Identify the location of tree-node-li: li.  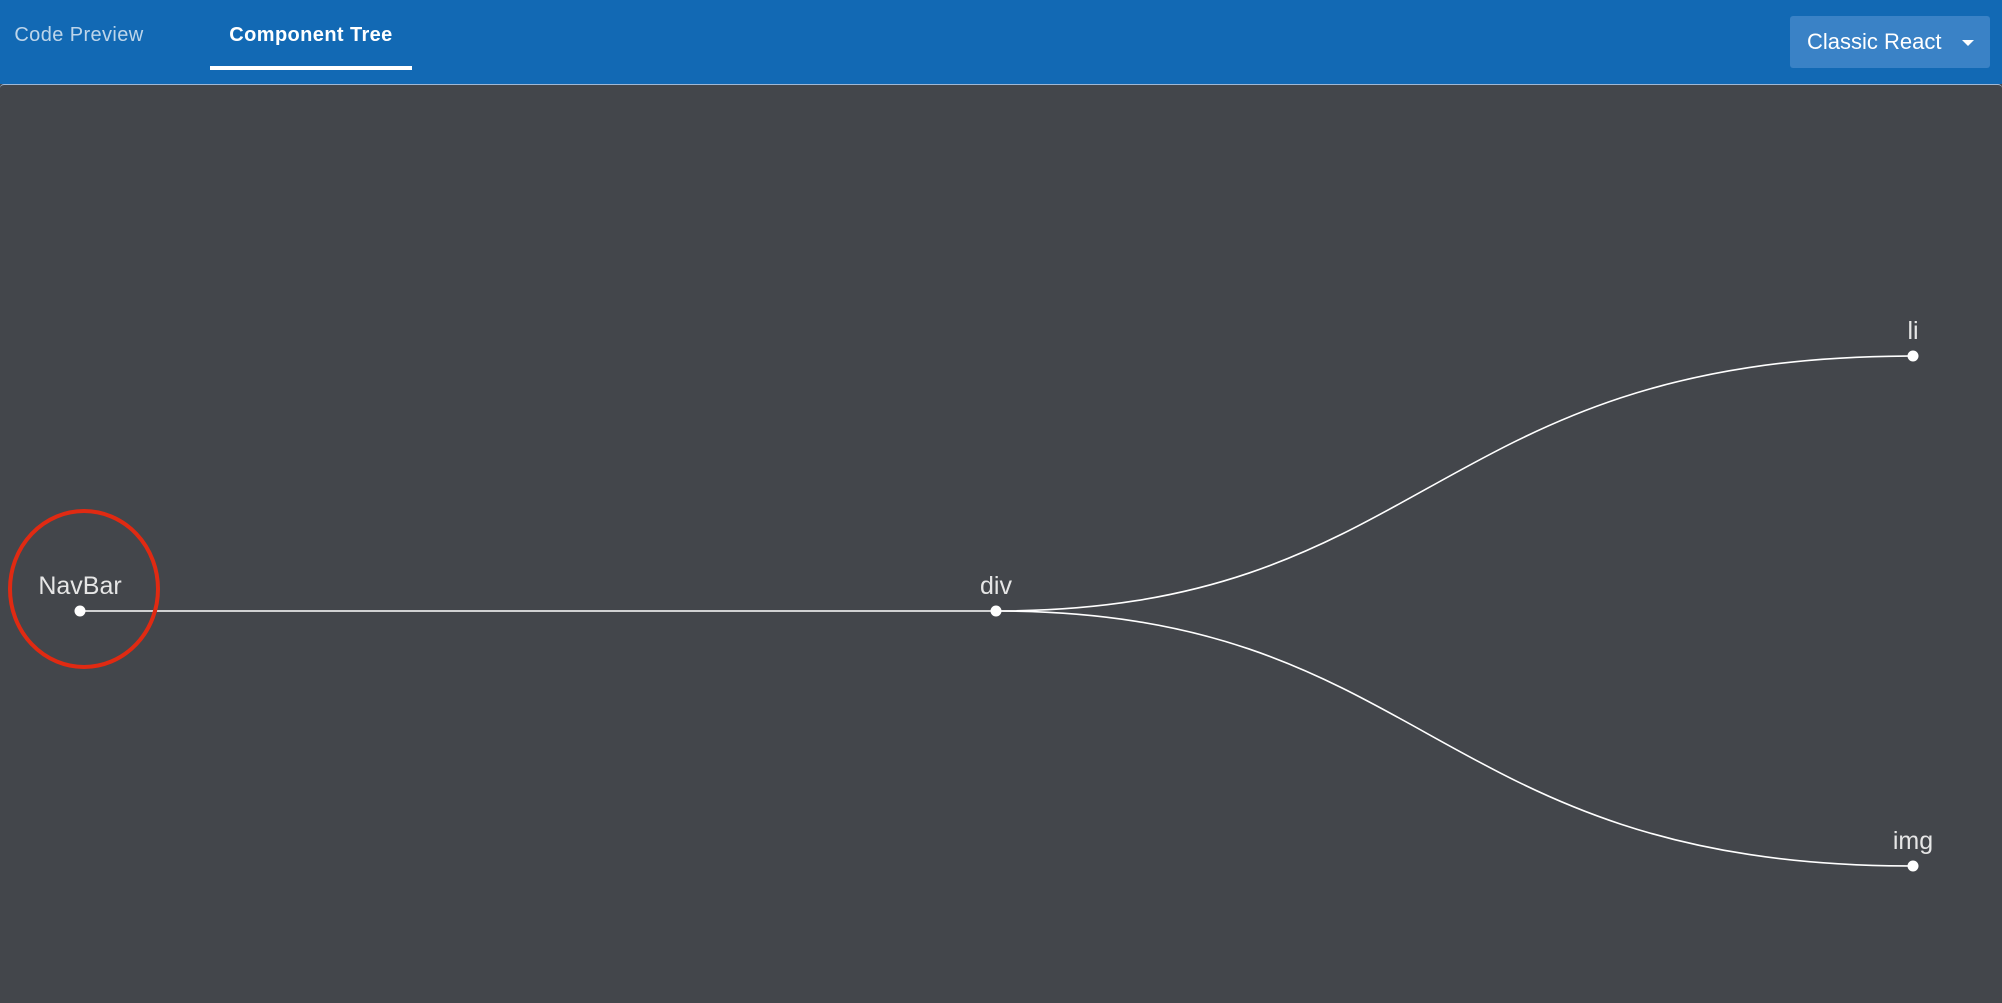
(1913, 339).